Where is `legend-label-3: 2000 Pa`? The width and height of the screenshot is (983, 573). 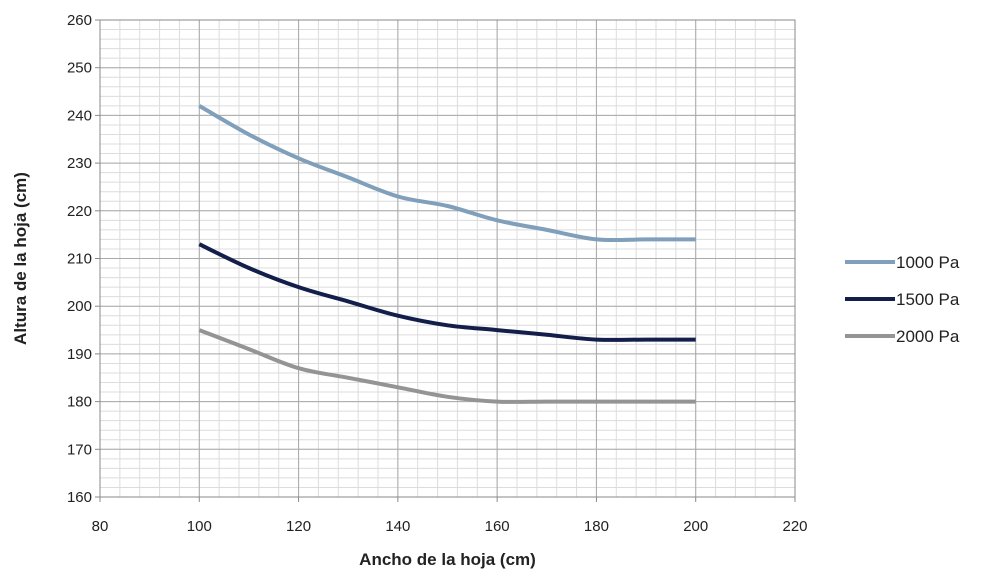
legend-label-3: 2000 Pa is located at coordinates (928, 336).